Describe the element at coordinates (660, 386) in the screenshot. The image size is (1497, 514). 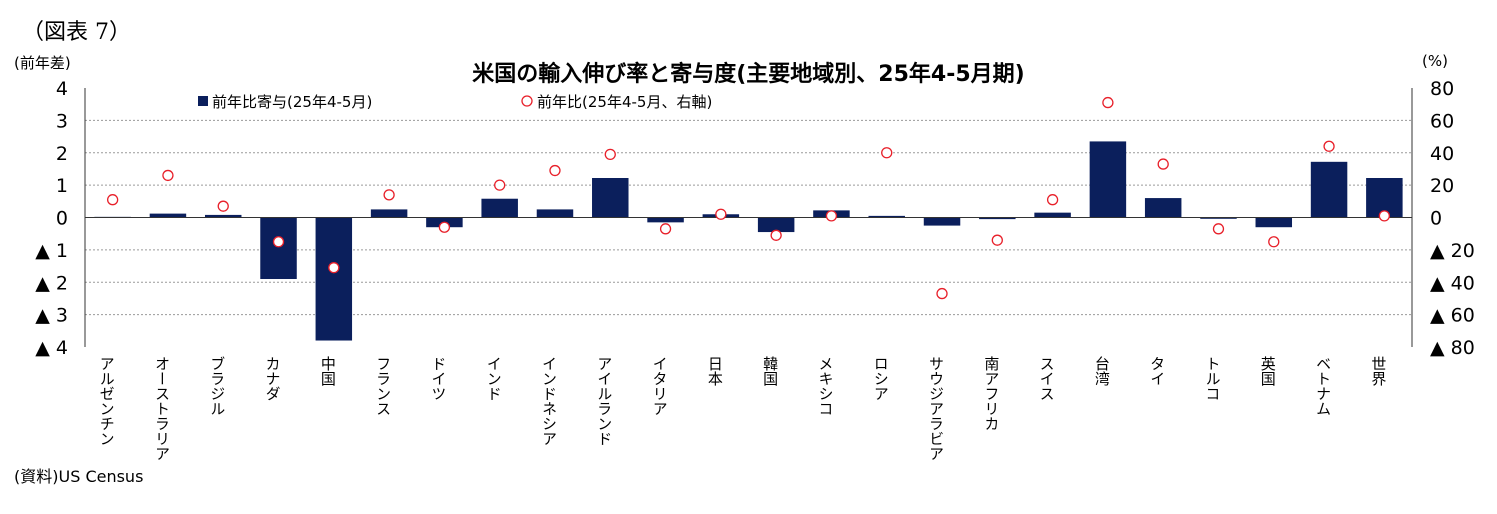
I see `category-label: イタリア` at that location.